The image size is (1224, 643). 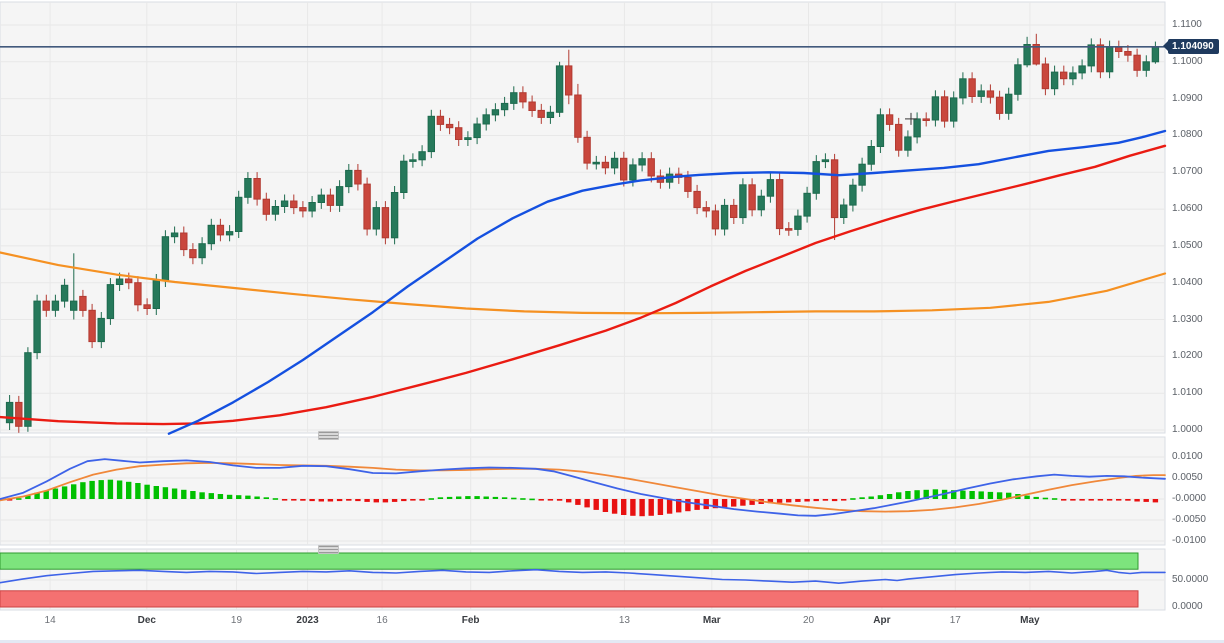 I want to click on rsi-axis-tick: 50.0000, so click(x=1190, y=579).